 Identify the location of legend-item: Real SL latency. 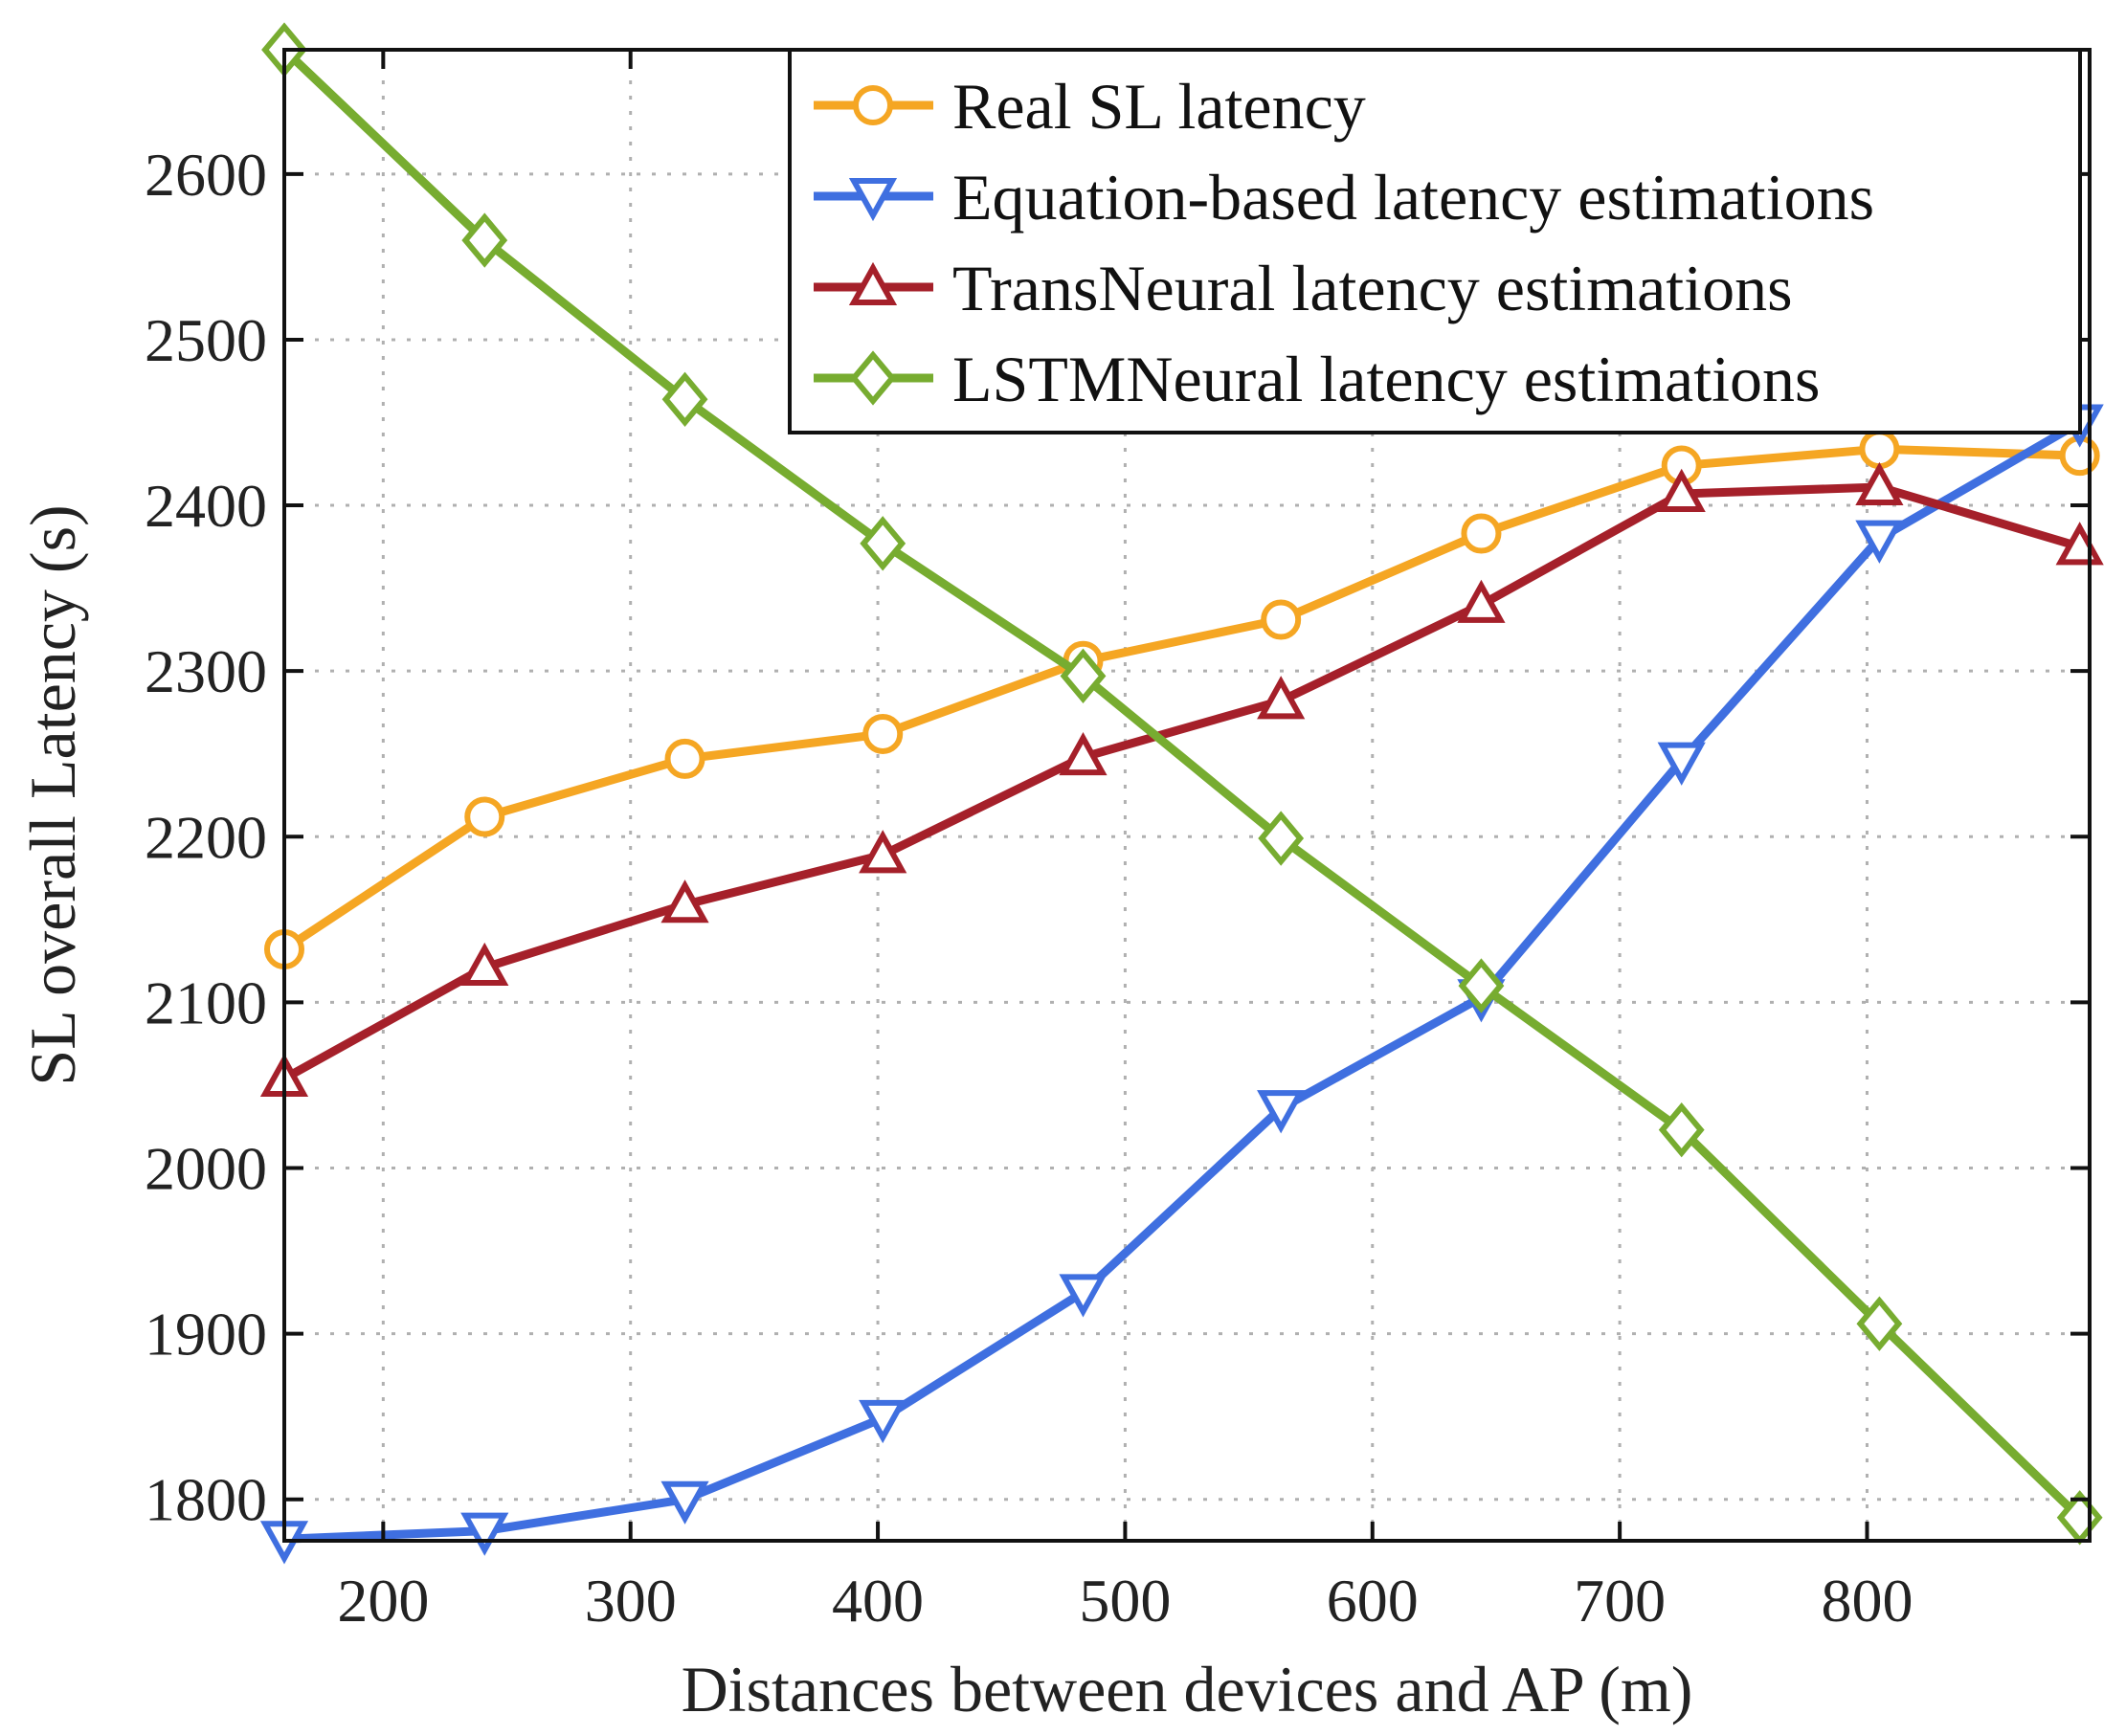
(1090, 106).